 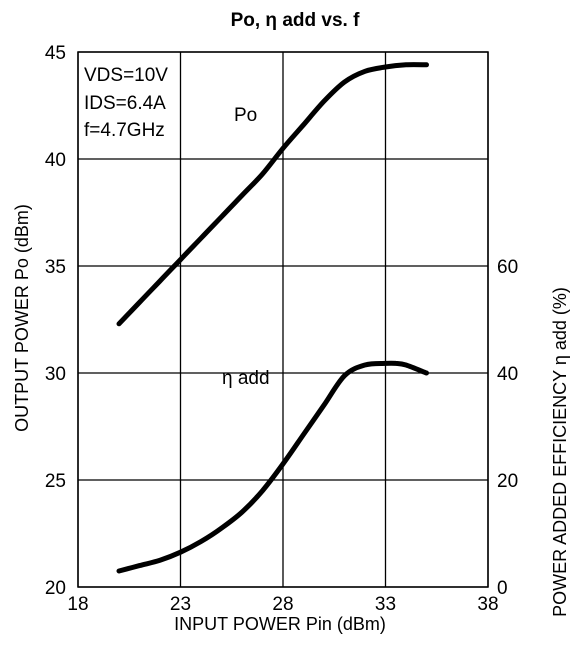 I want to click on y-right-tick-label: 40, so click(x=507, y=374).